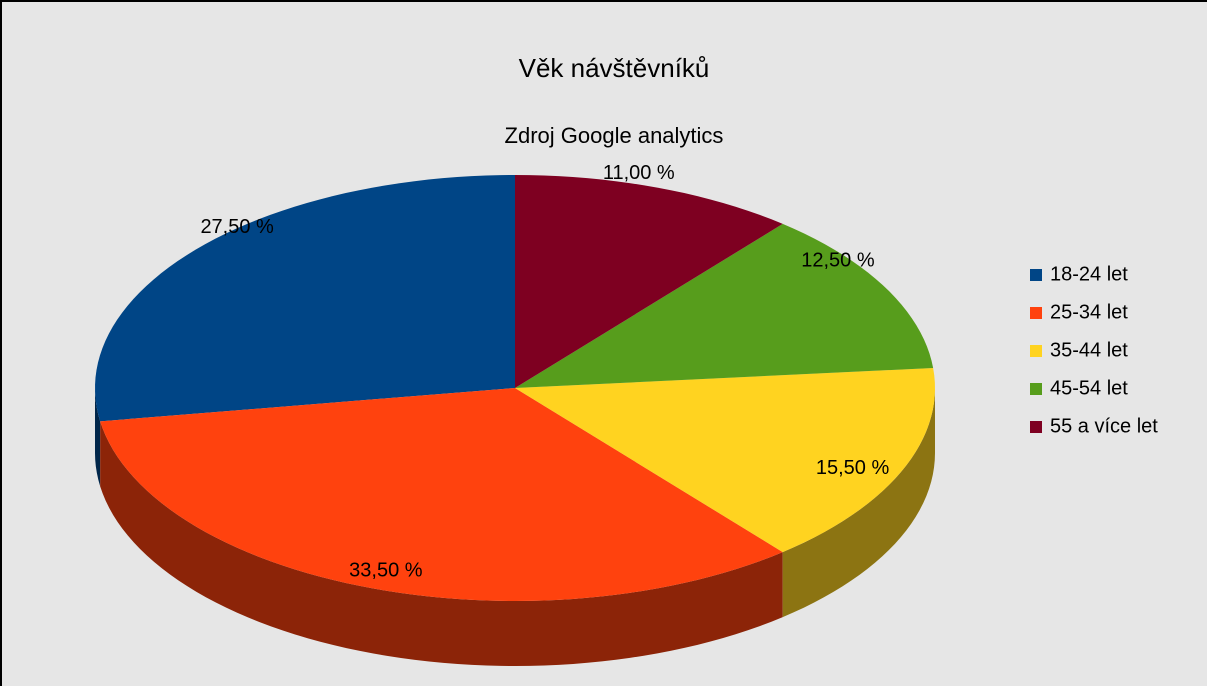  Describe the element at coordinates (1089, 274) in the screenshot. I see `legend-label: 18-24 let` at that location.